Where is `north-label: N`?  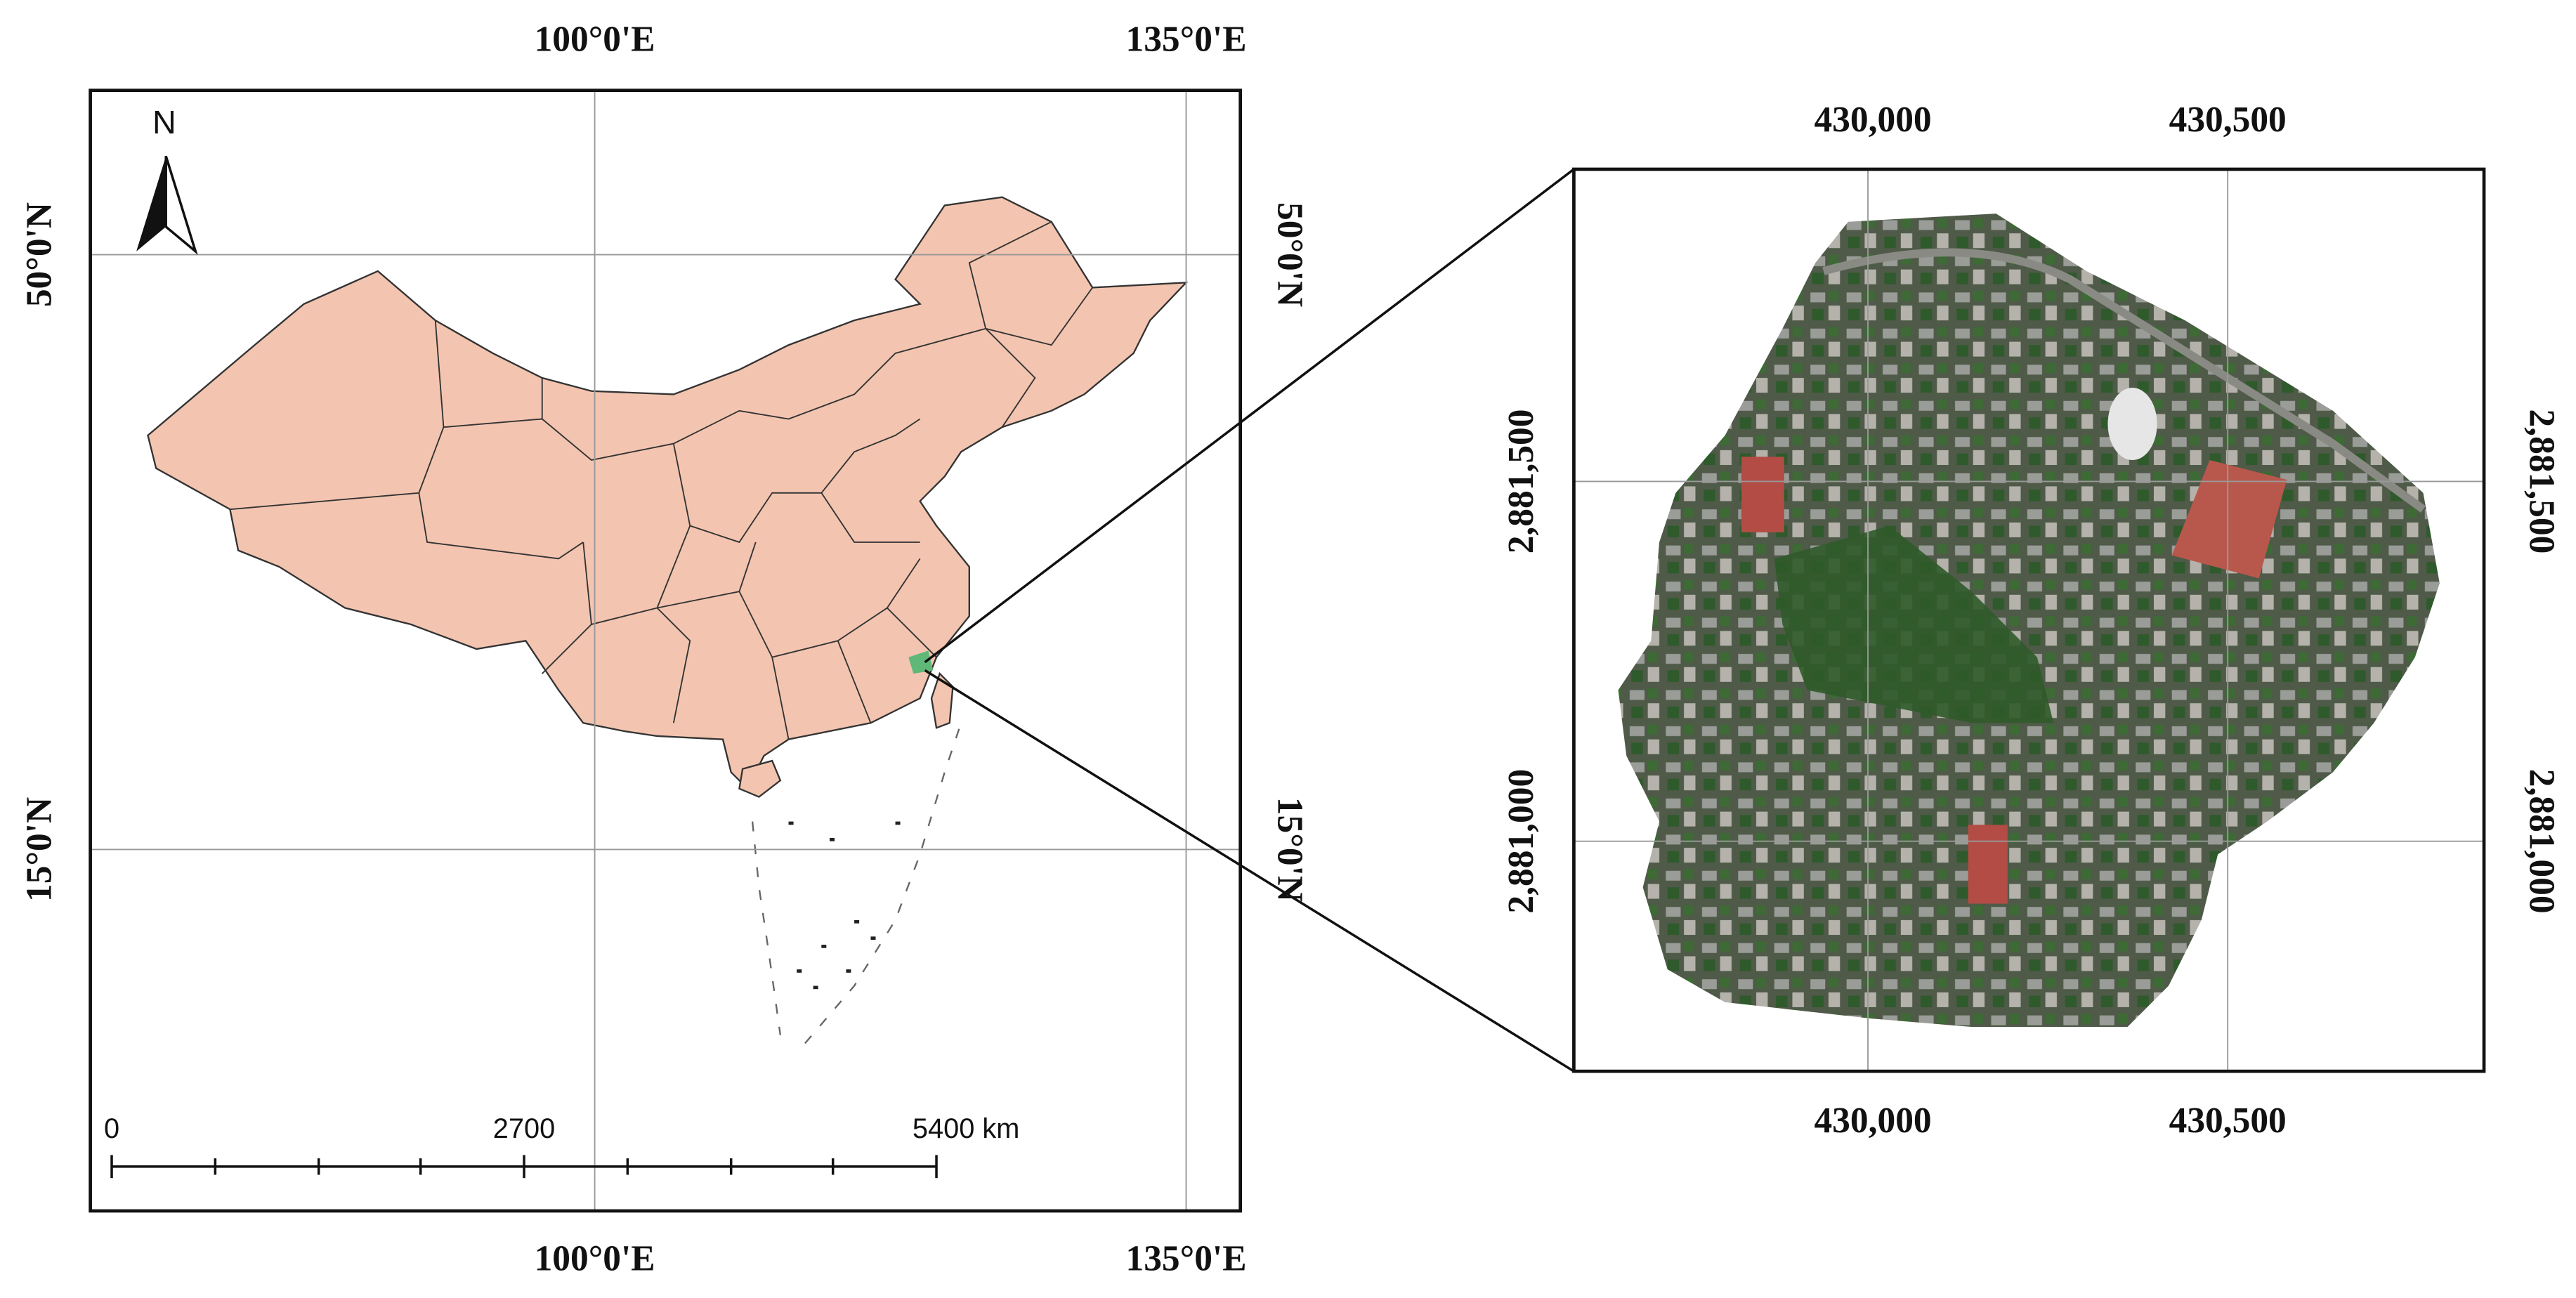 north-label: N is located at coordinates (164, 122).